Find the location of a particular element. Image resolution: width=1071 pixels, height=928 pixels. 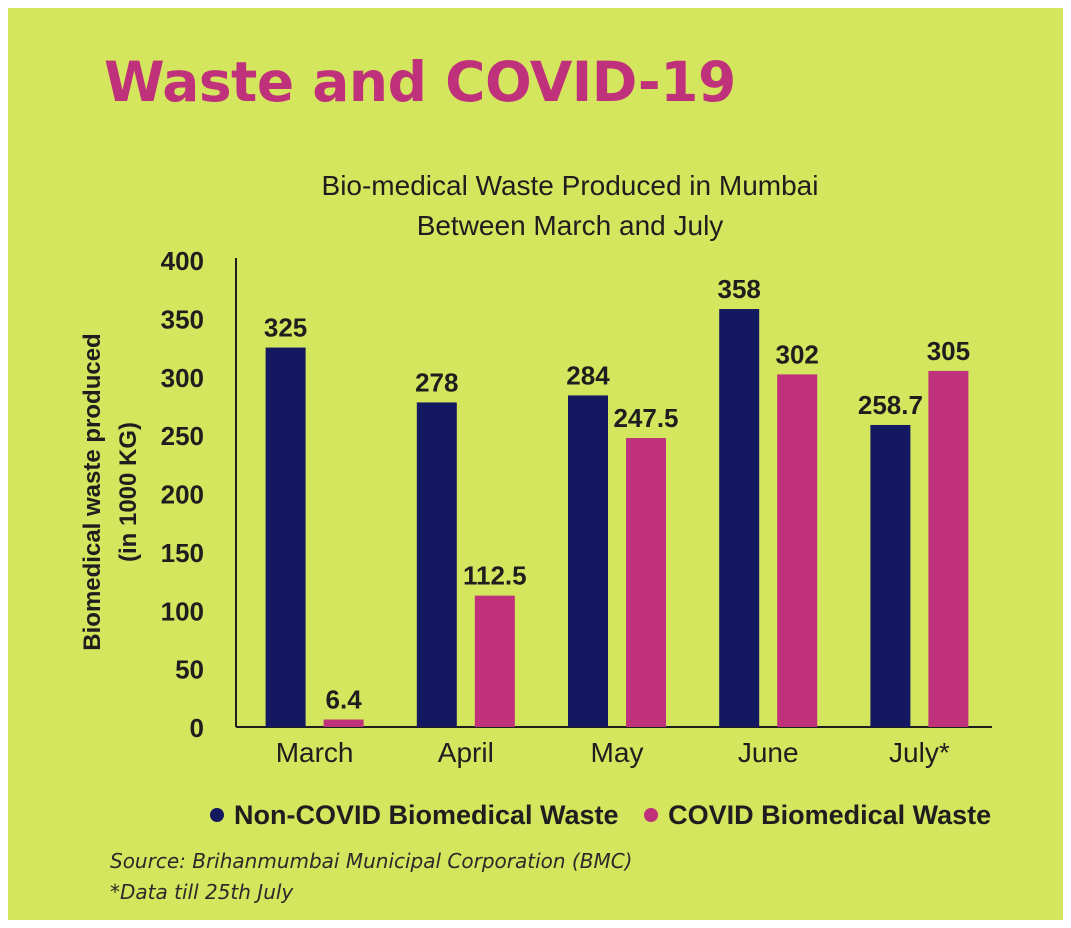

value-label: 305 is located at coordinates (948, 351).